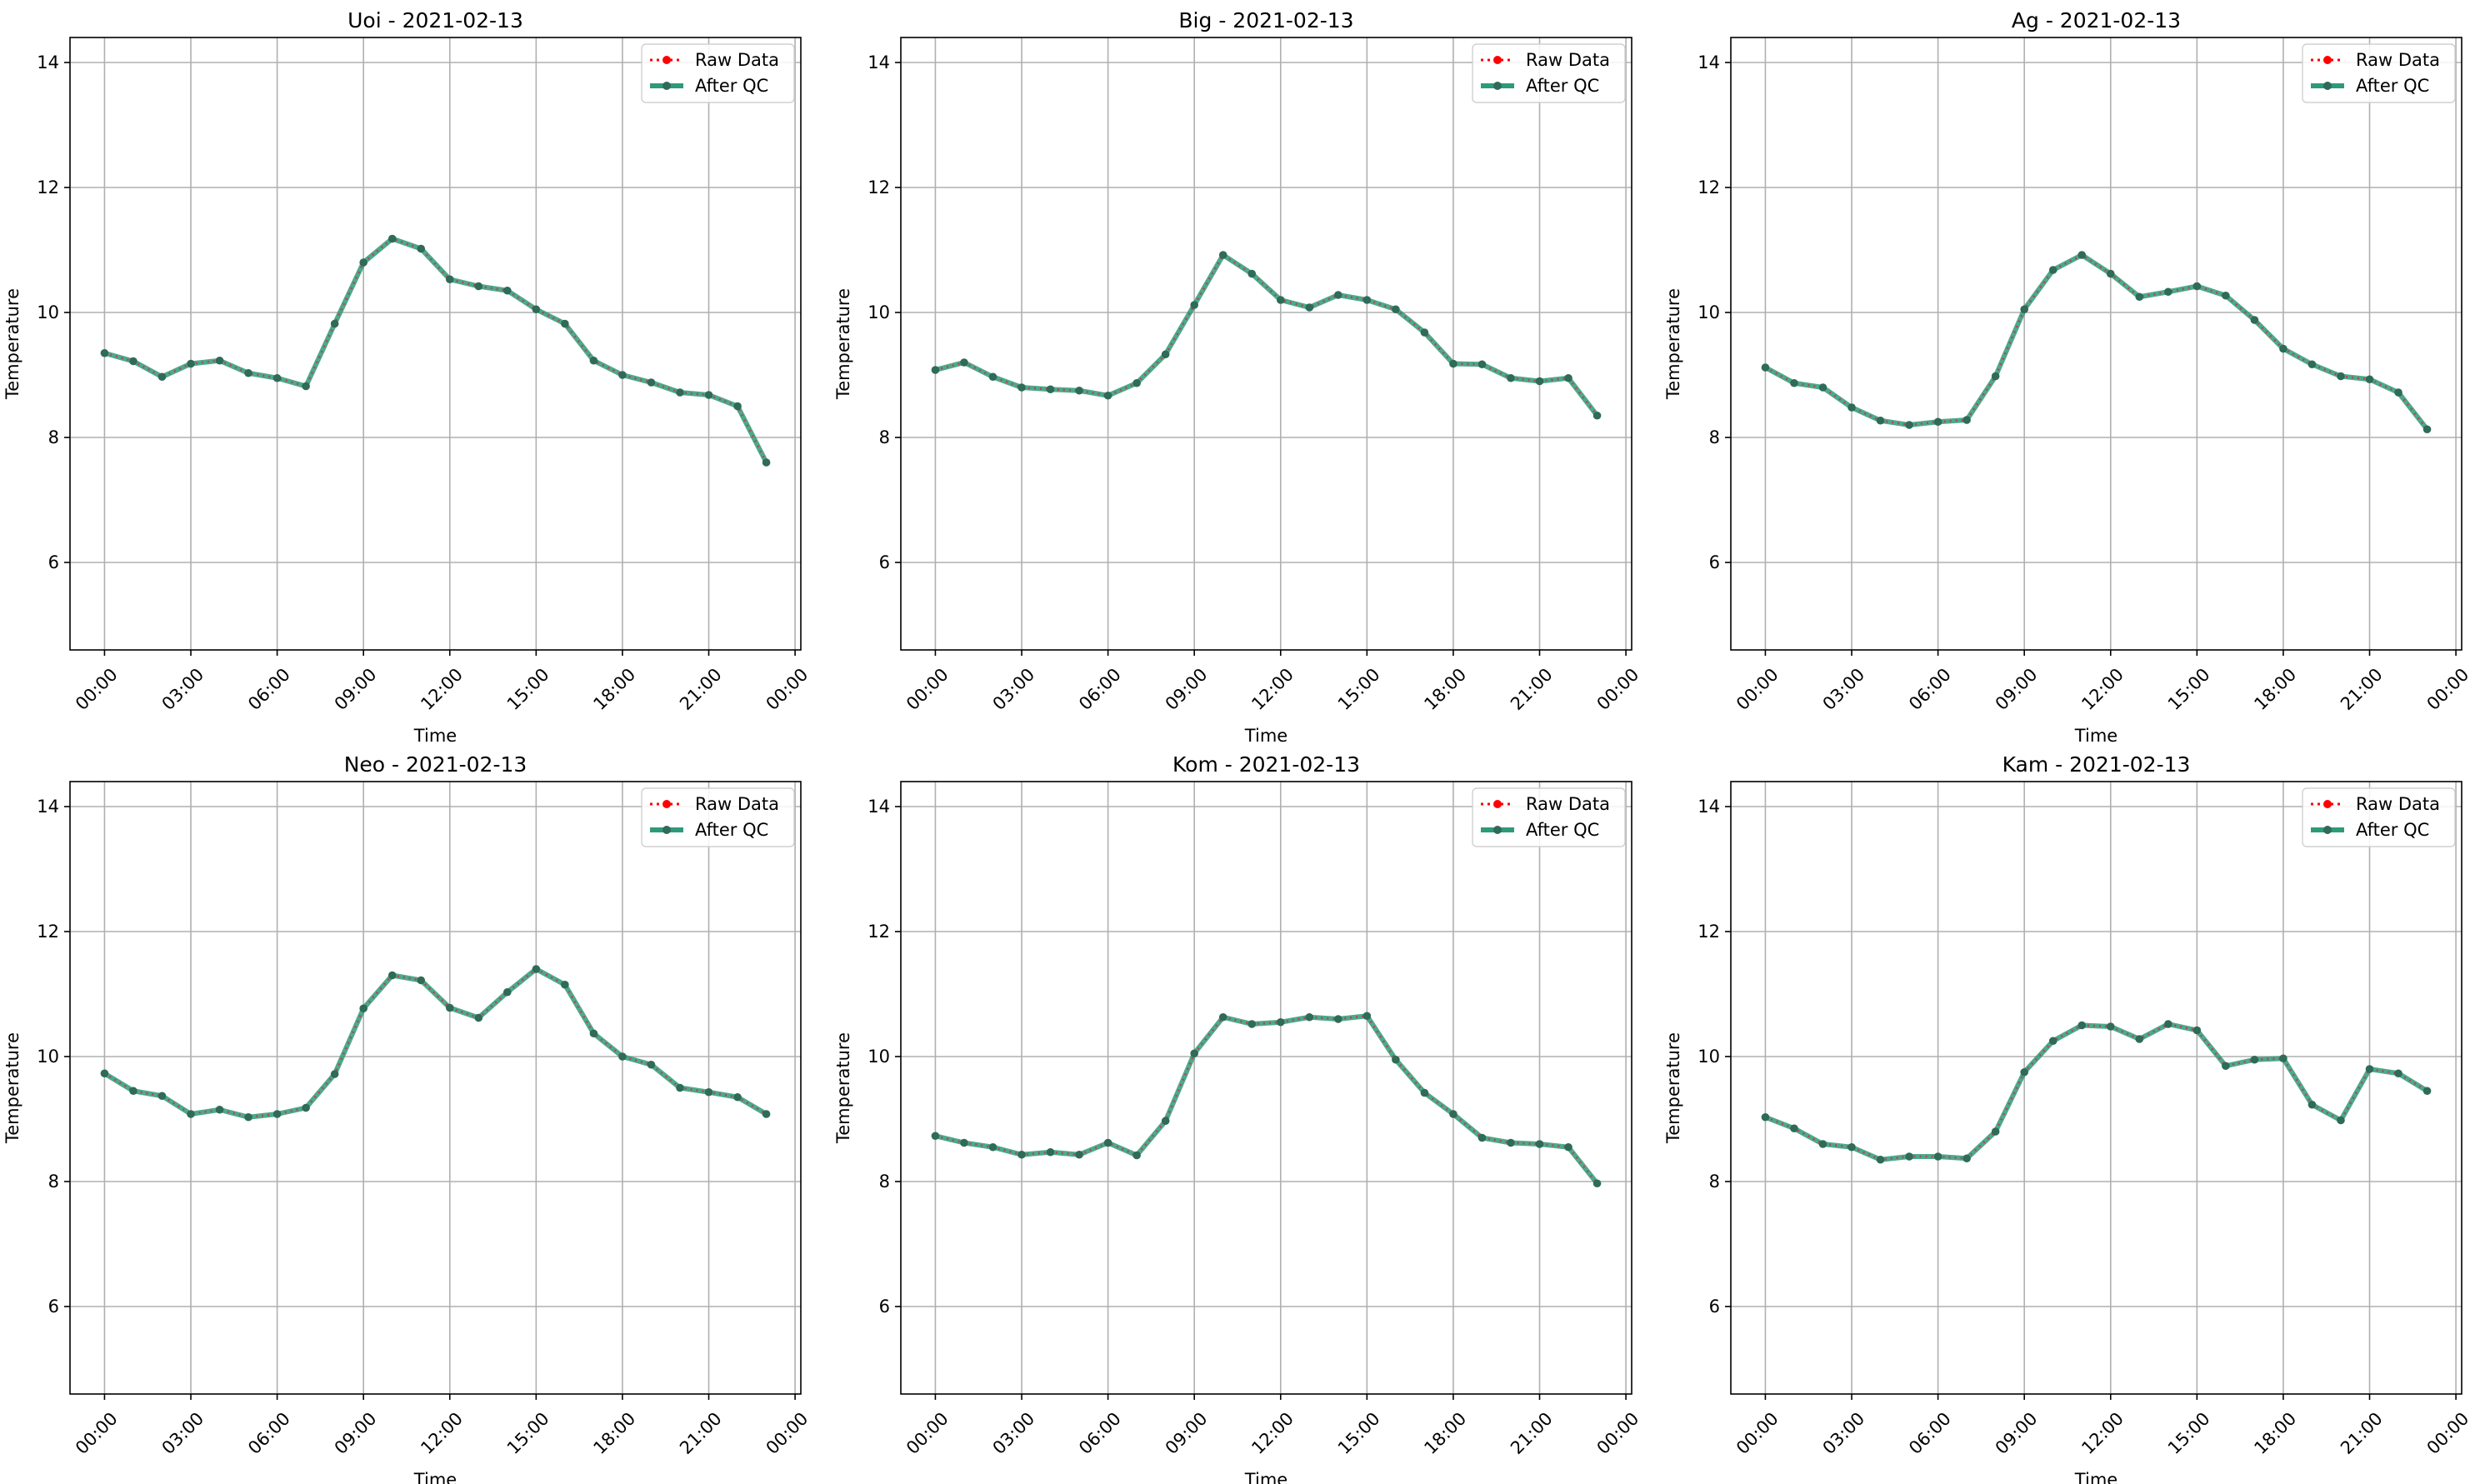 The width and height of the screenshot is (2485, 1484). I want to click on chart-title: Ag - 2021-02-13, so click(2096, 20).